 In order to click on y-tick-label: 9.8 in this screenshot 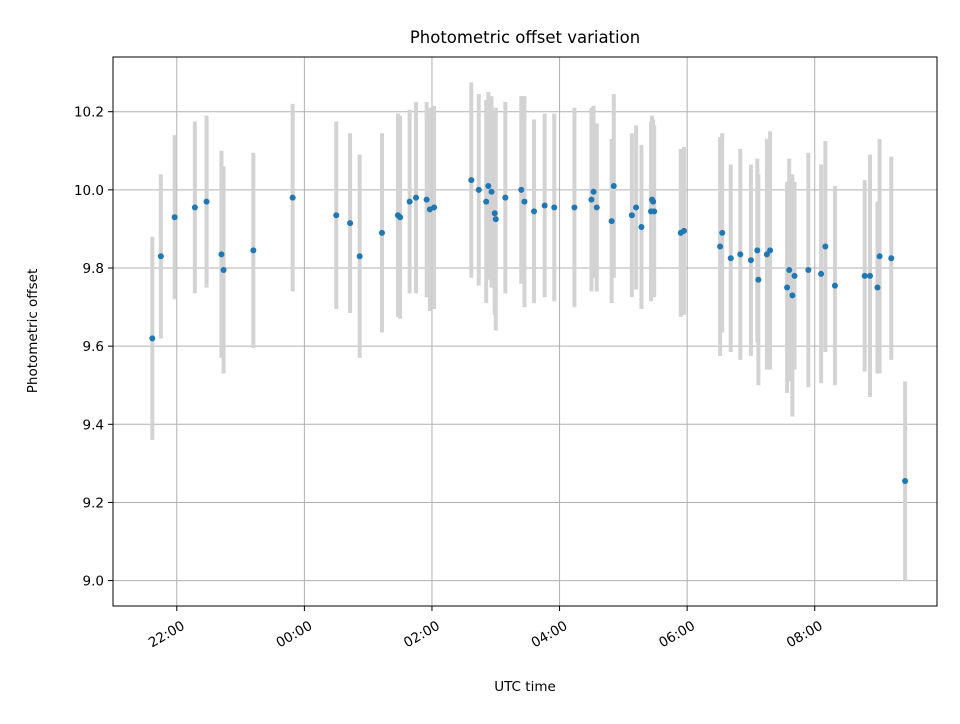, I will do `click(93, 269)`.